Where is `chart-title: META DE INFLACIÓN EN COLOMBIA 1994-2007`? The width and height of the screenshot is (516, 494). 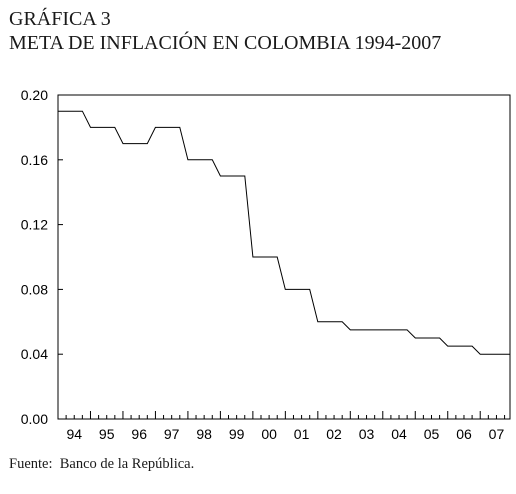 chart-title: META DE INFLACIÓN EN COLOMBIA 1994-2007 is located at coordinates (225, 43).